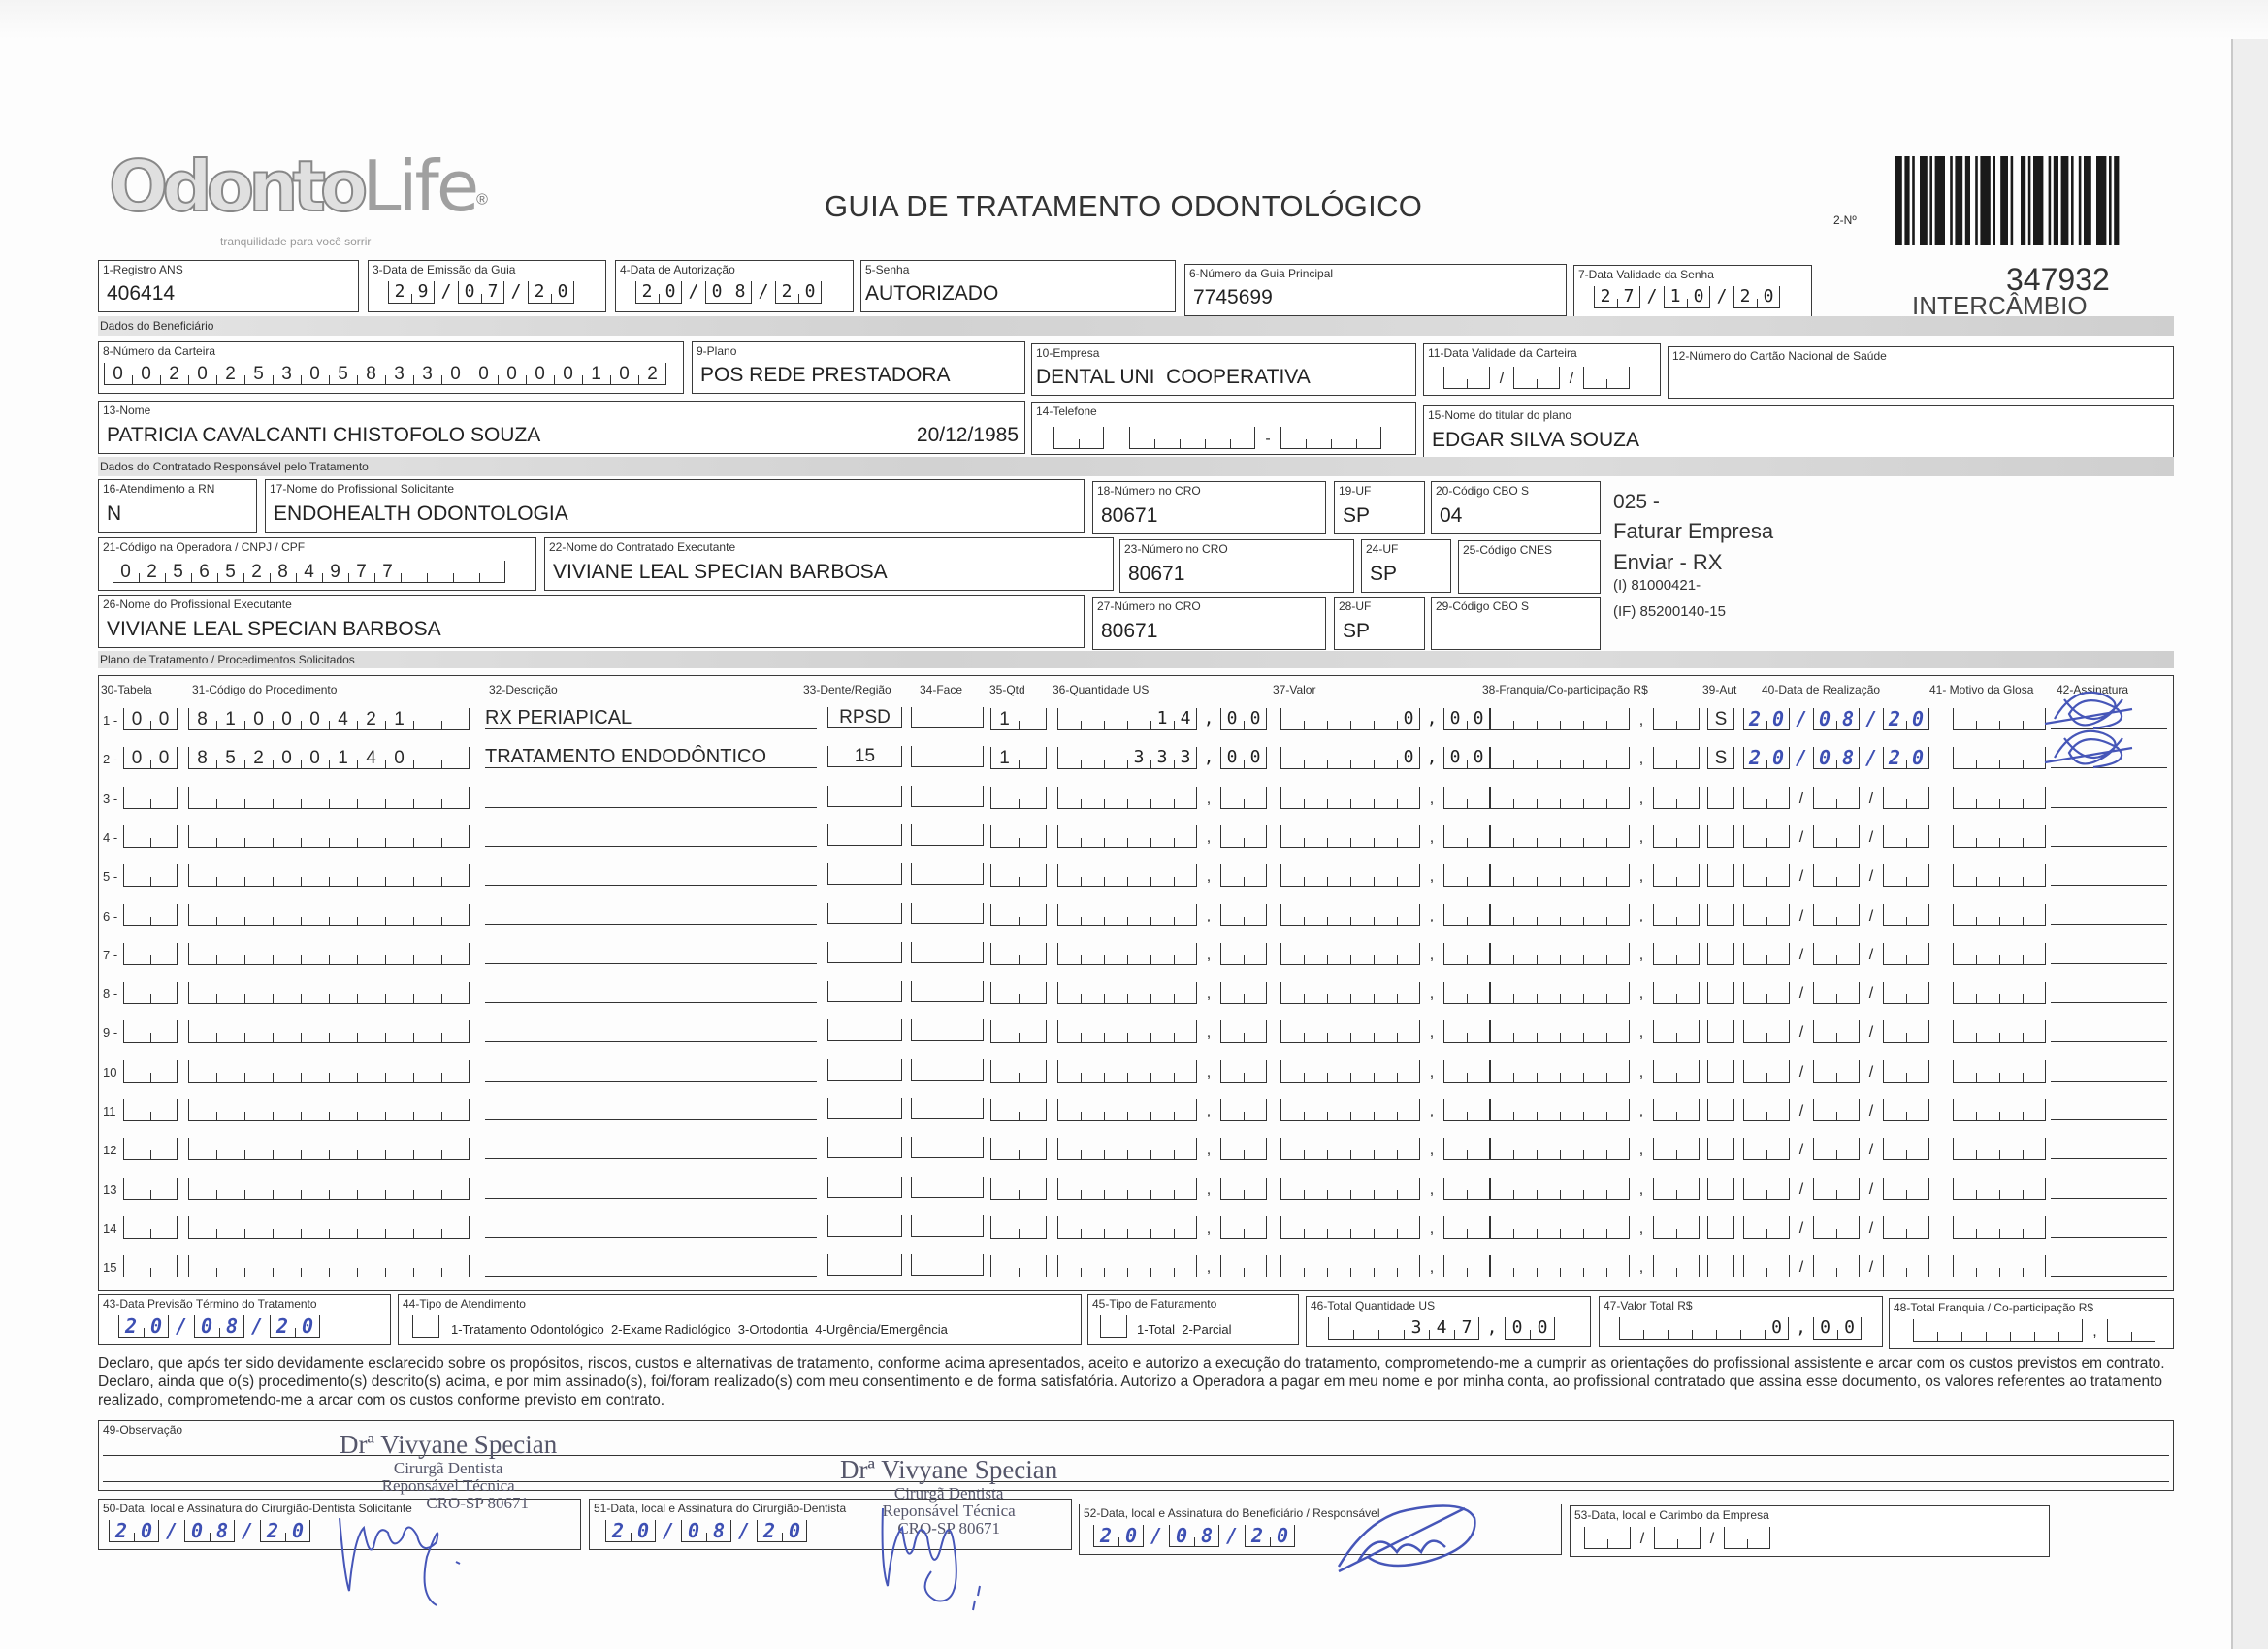  Describe the element at coordinates (1209, 507) in the screenshot. I see `cro18-field: 18-Número no CRO 80671` at that location.